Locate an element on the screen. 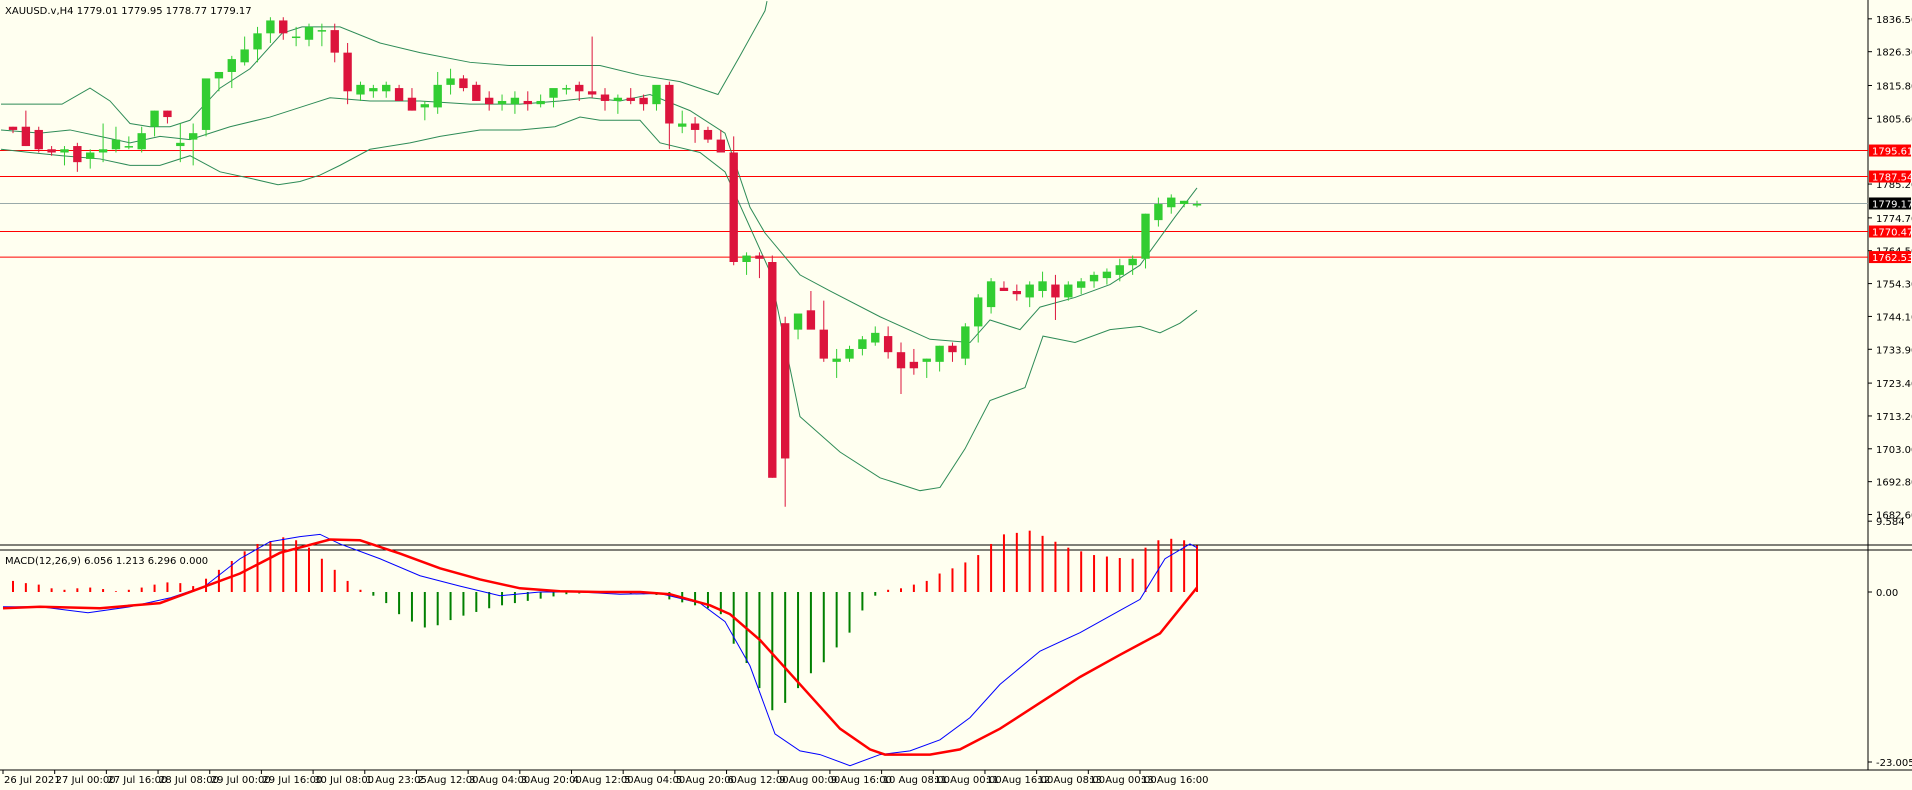  level-label: 1762.53 is located at coordinates (1892, 258).